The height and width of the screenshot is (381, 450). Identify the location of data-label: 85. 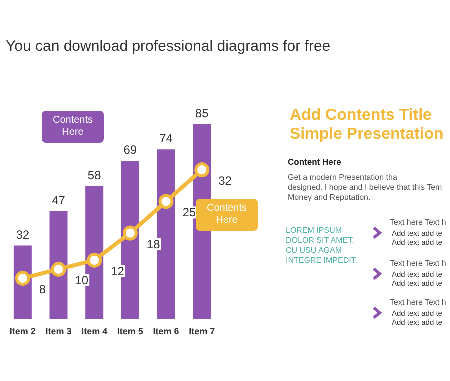
(202, 113).